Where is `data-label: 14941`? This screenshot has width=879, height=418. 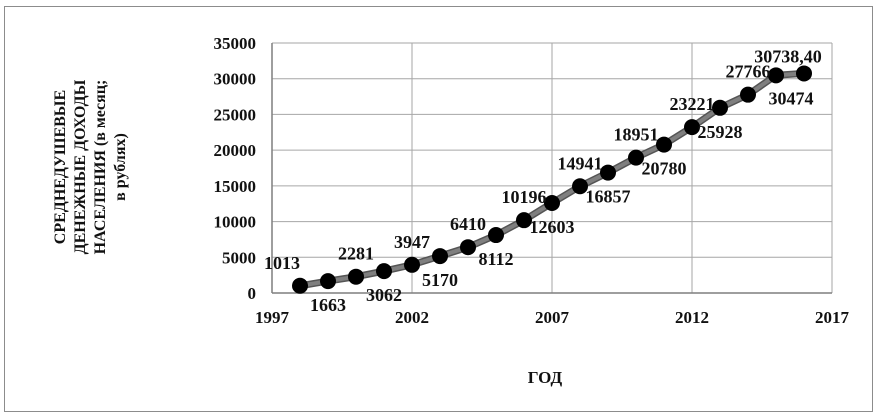
data-label: 14941 is located at coordinates (580, 163).